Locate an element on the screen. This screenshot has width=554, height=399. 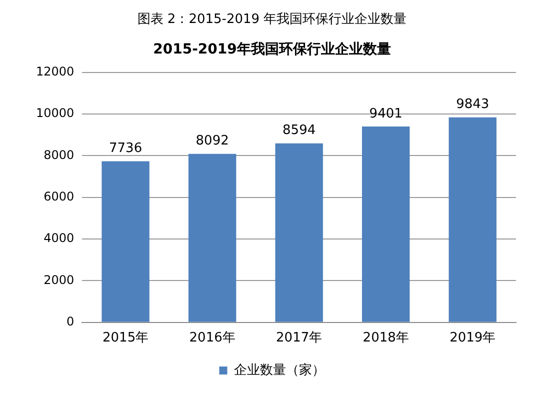
x-tick-label: 2019年 is located at coordinates (473, 338).